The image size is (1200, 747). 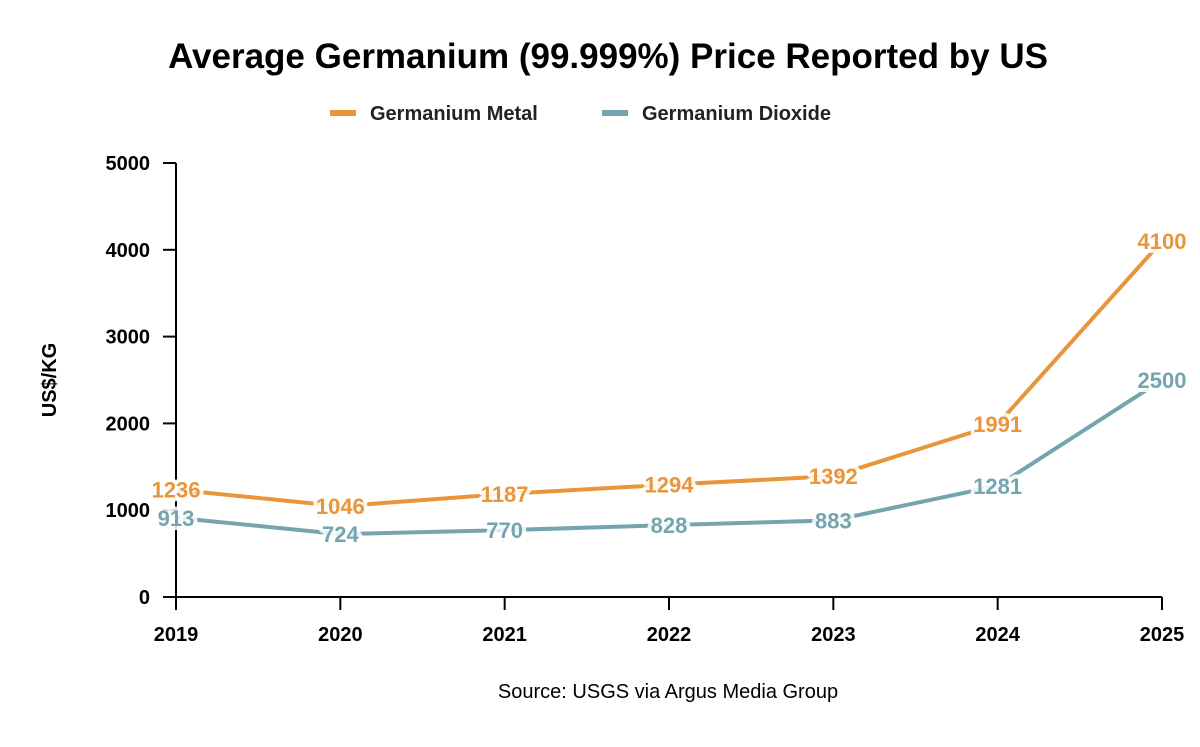 I want to click on data-label: 883, so click(x=833, y=520).